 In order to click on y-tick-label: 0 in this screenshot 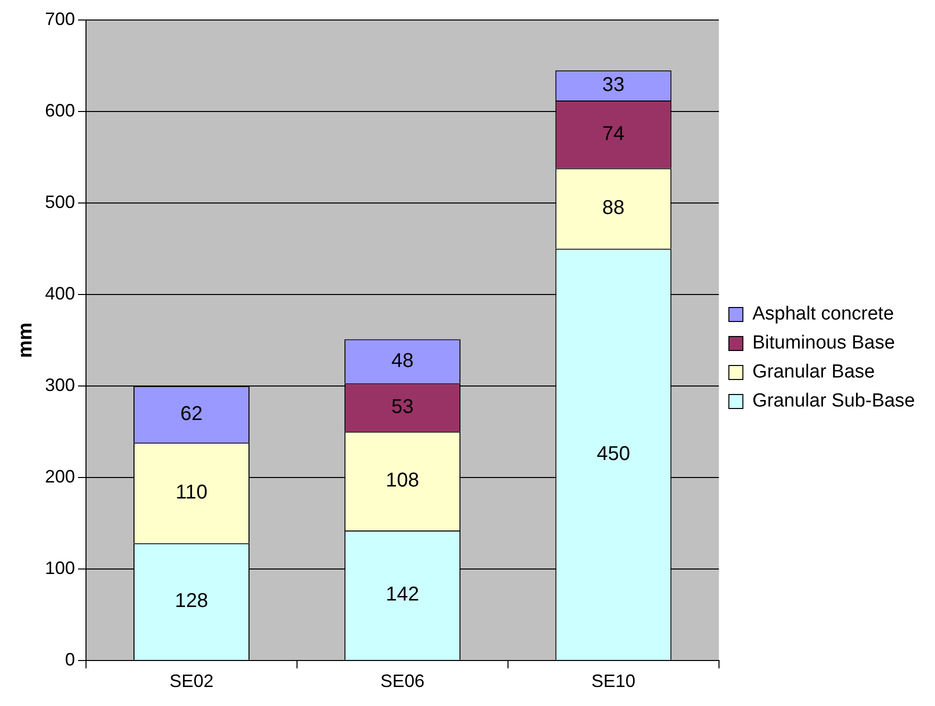, I will do `click(70, 659)`.